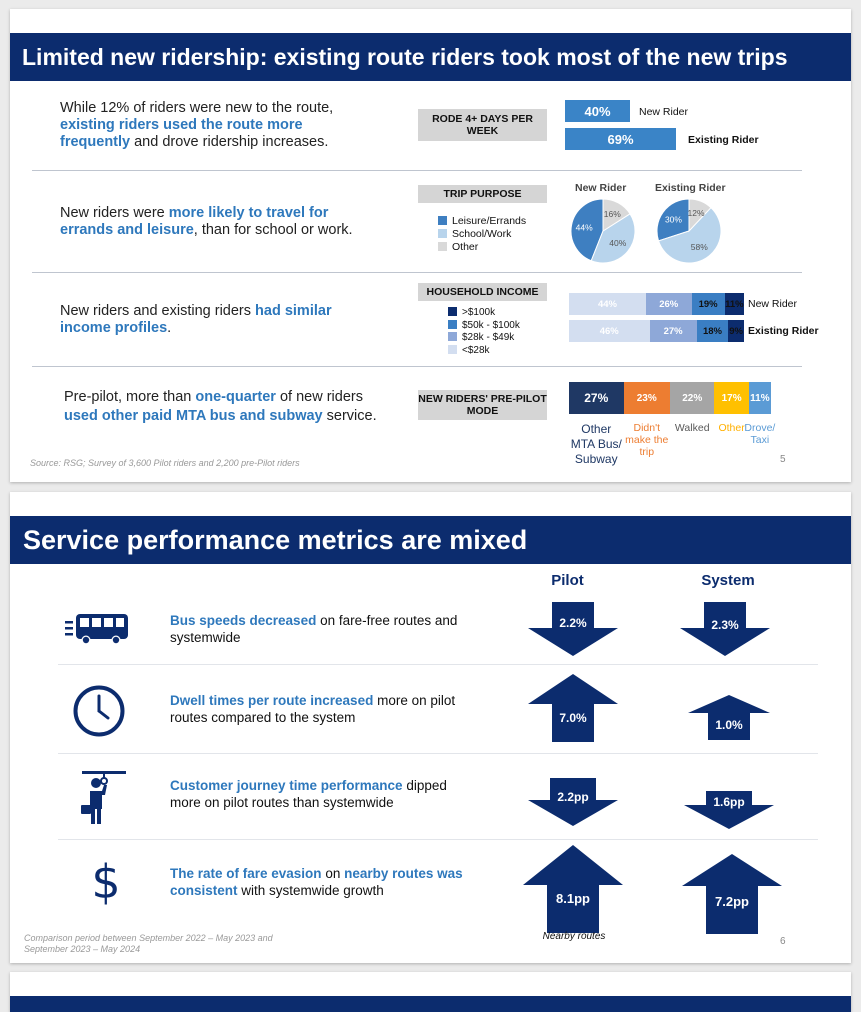 The height and width of the screenshot is (1012, 861). I want to click on dollar-icon: $, so click(105, 880).